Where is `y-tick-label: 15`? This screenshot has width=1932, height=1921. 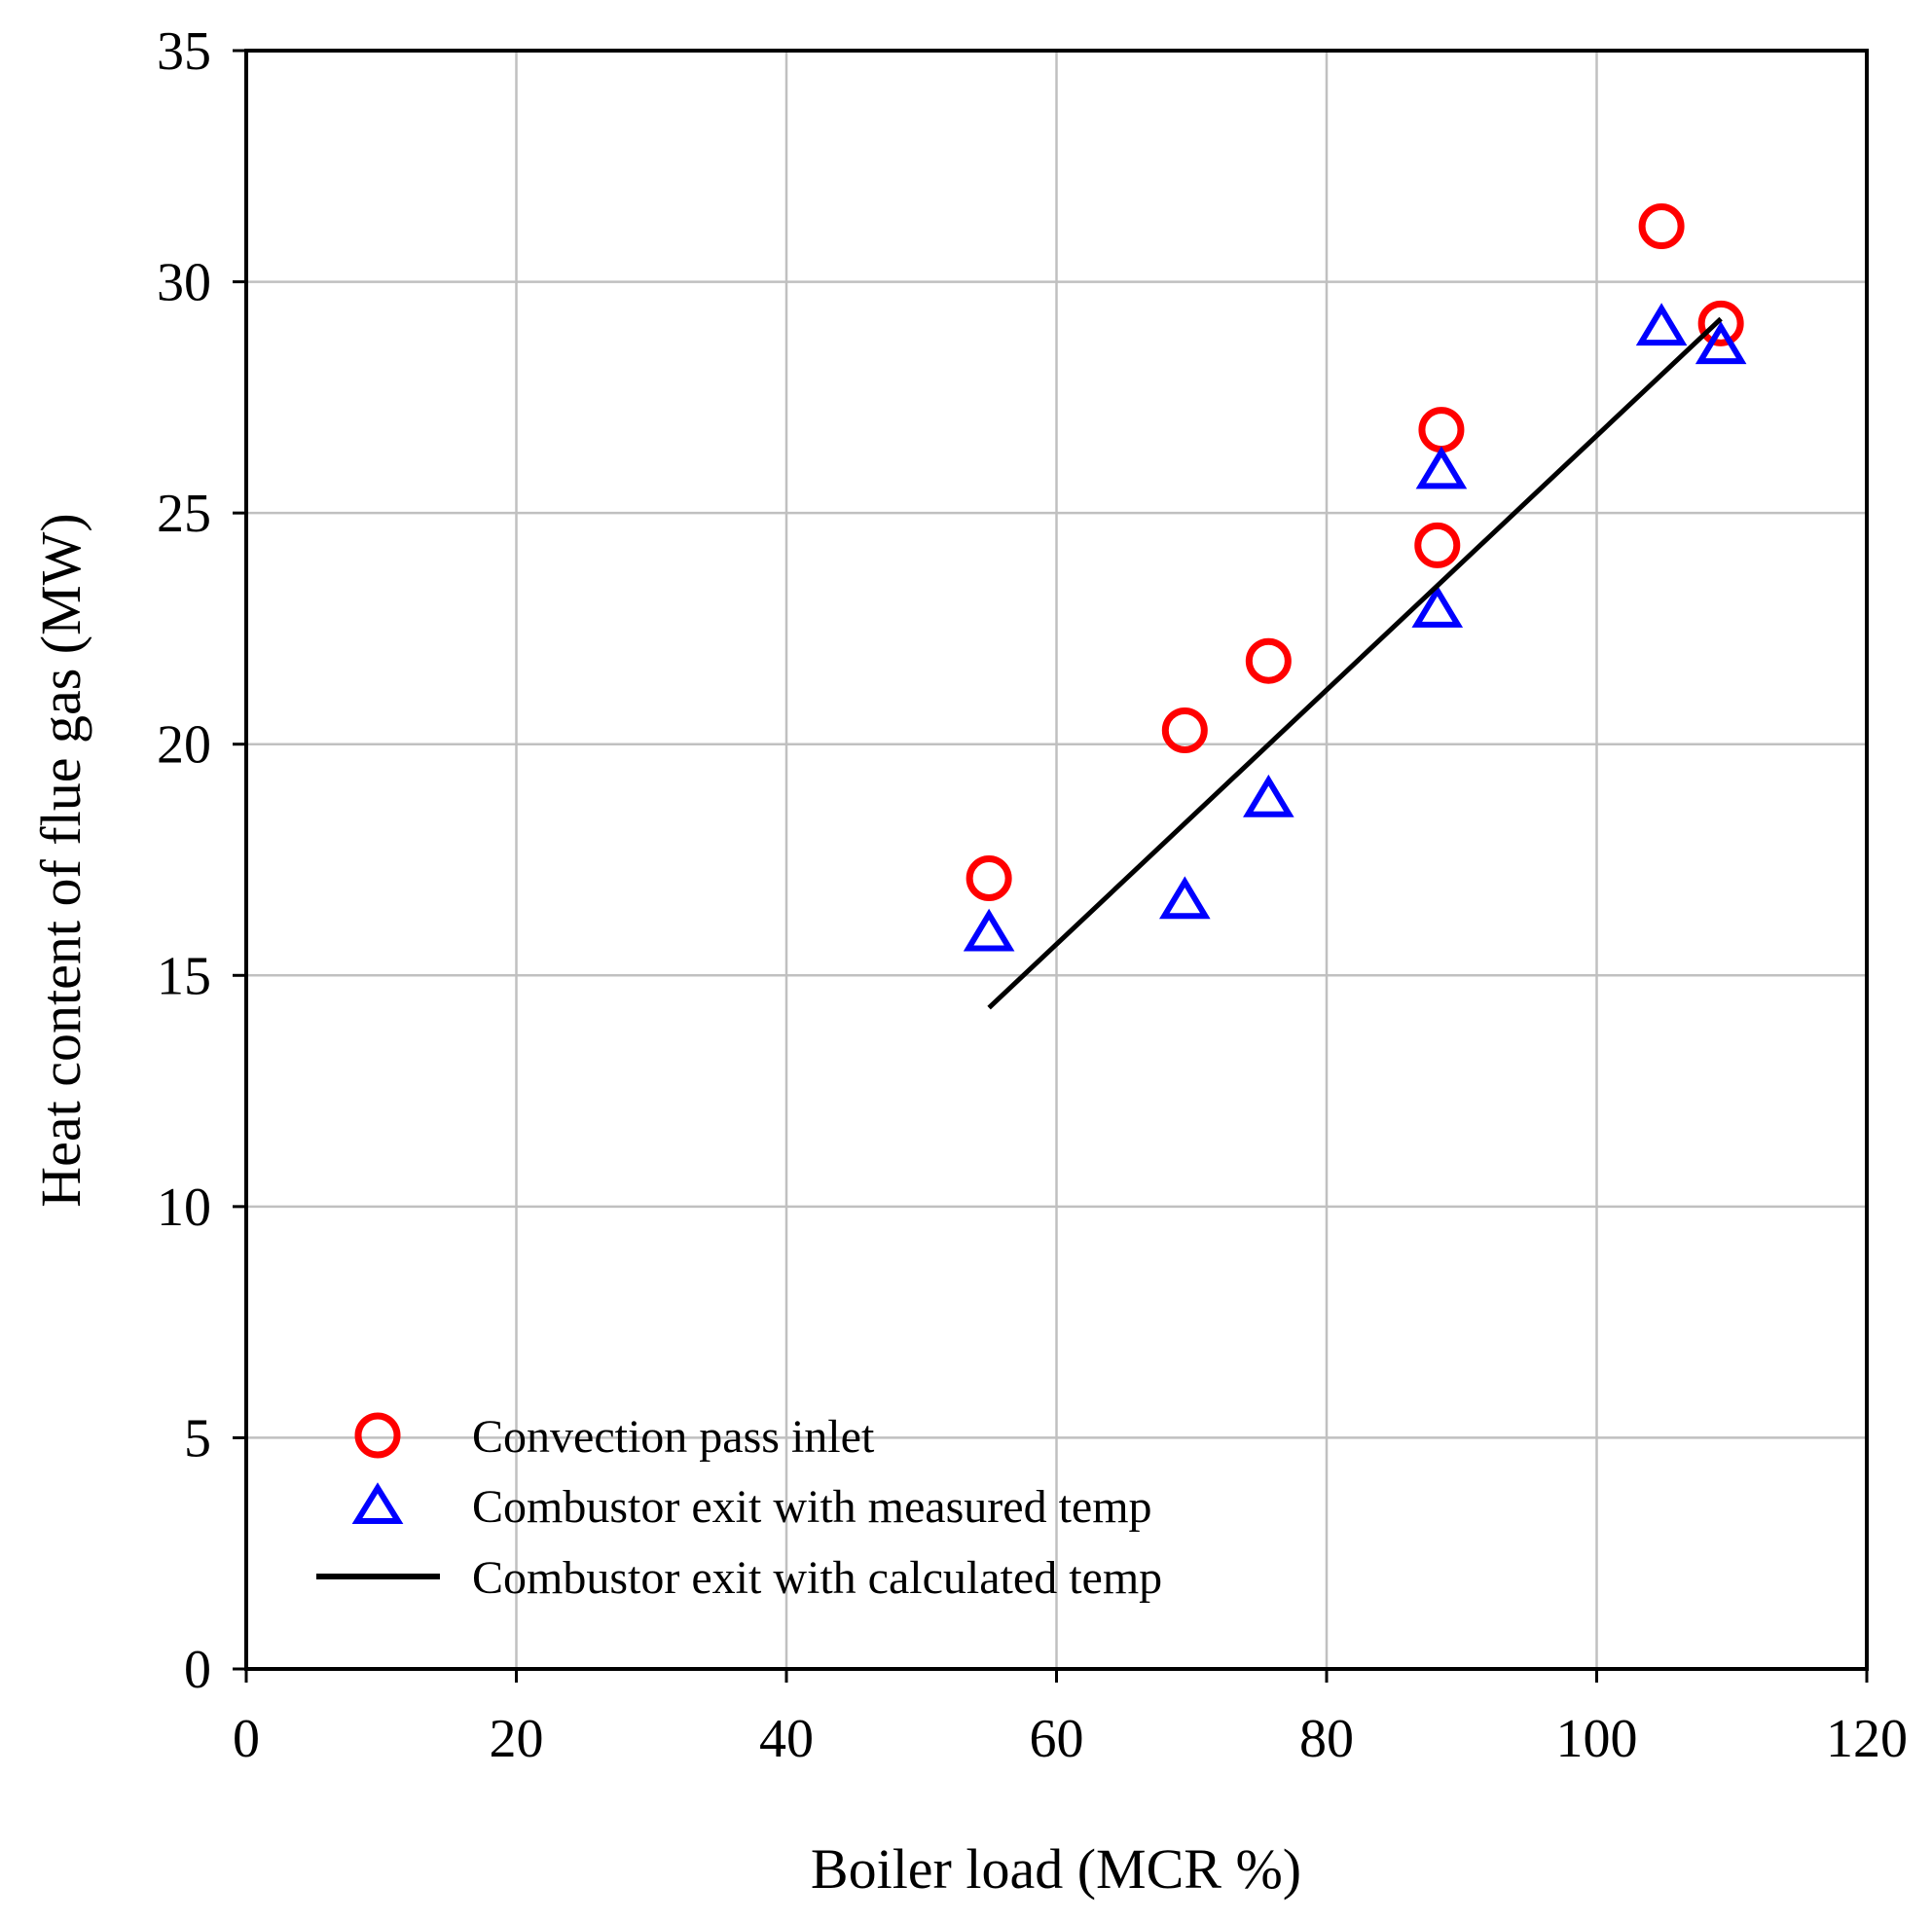
y-tick-label: 15 is located at coordinates (184, 976).